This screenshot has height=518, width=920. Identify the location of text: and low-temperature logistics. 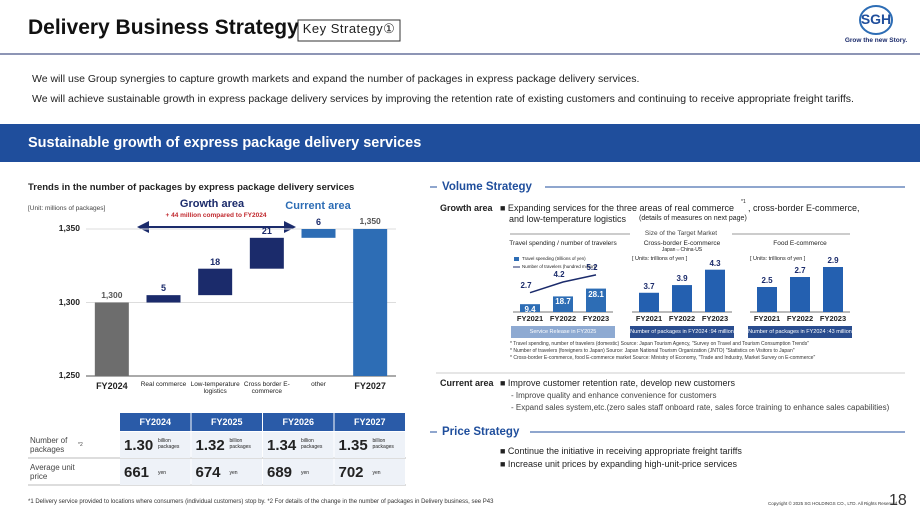
(568, 219).